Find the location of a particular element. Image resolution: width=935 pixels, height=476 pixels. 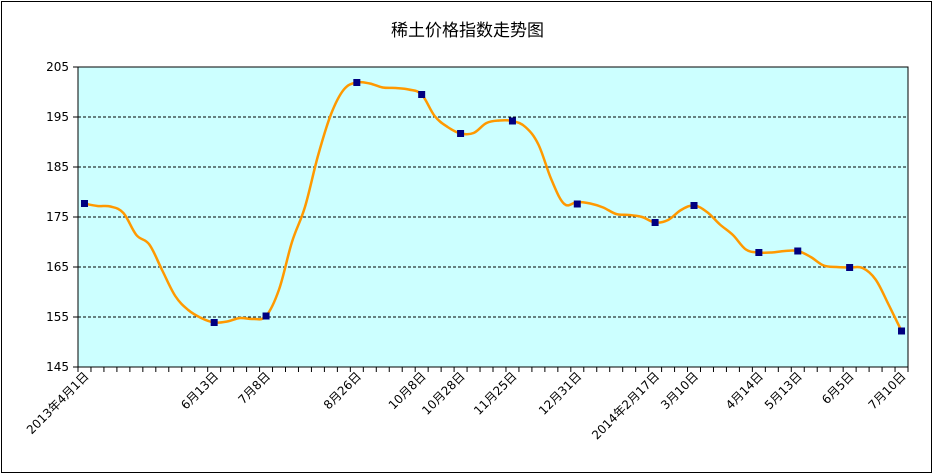

y-tick-label: 205 is located at coordinates (57, 67).